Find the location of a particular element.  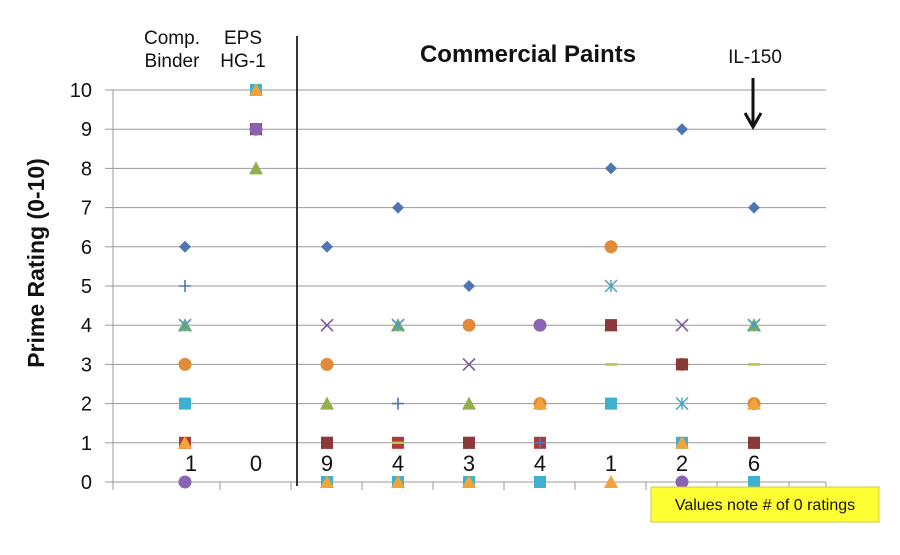

zero-rating-count: 6 is located at coordinates (754, 463).